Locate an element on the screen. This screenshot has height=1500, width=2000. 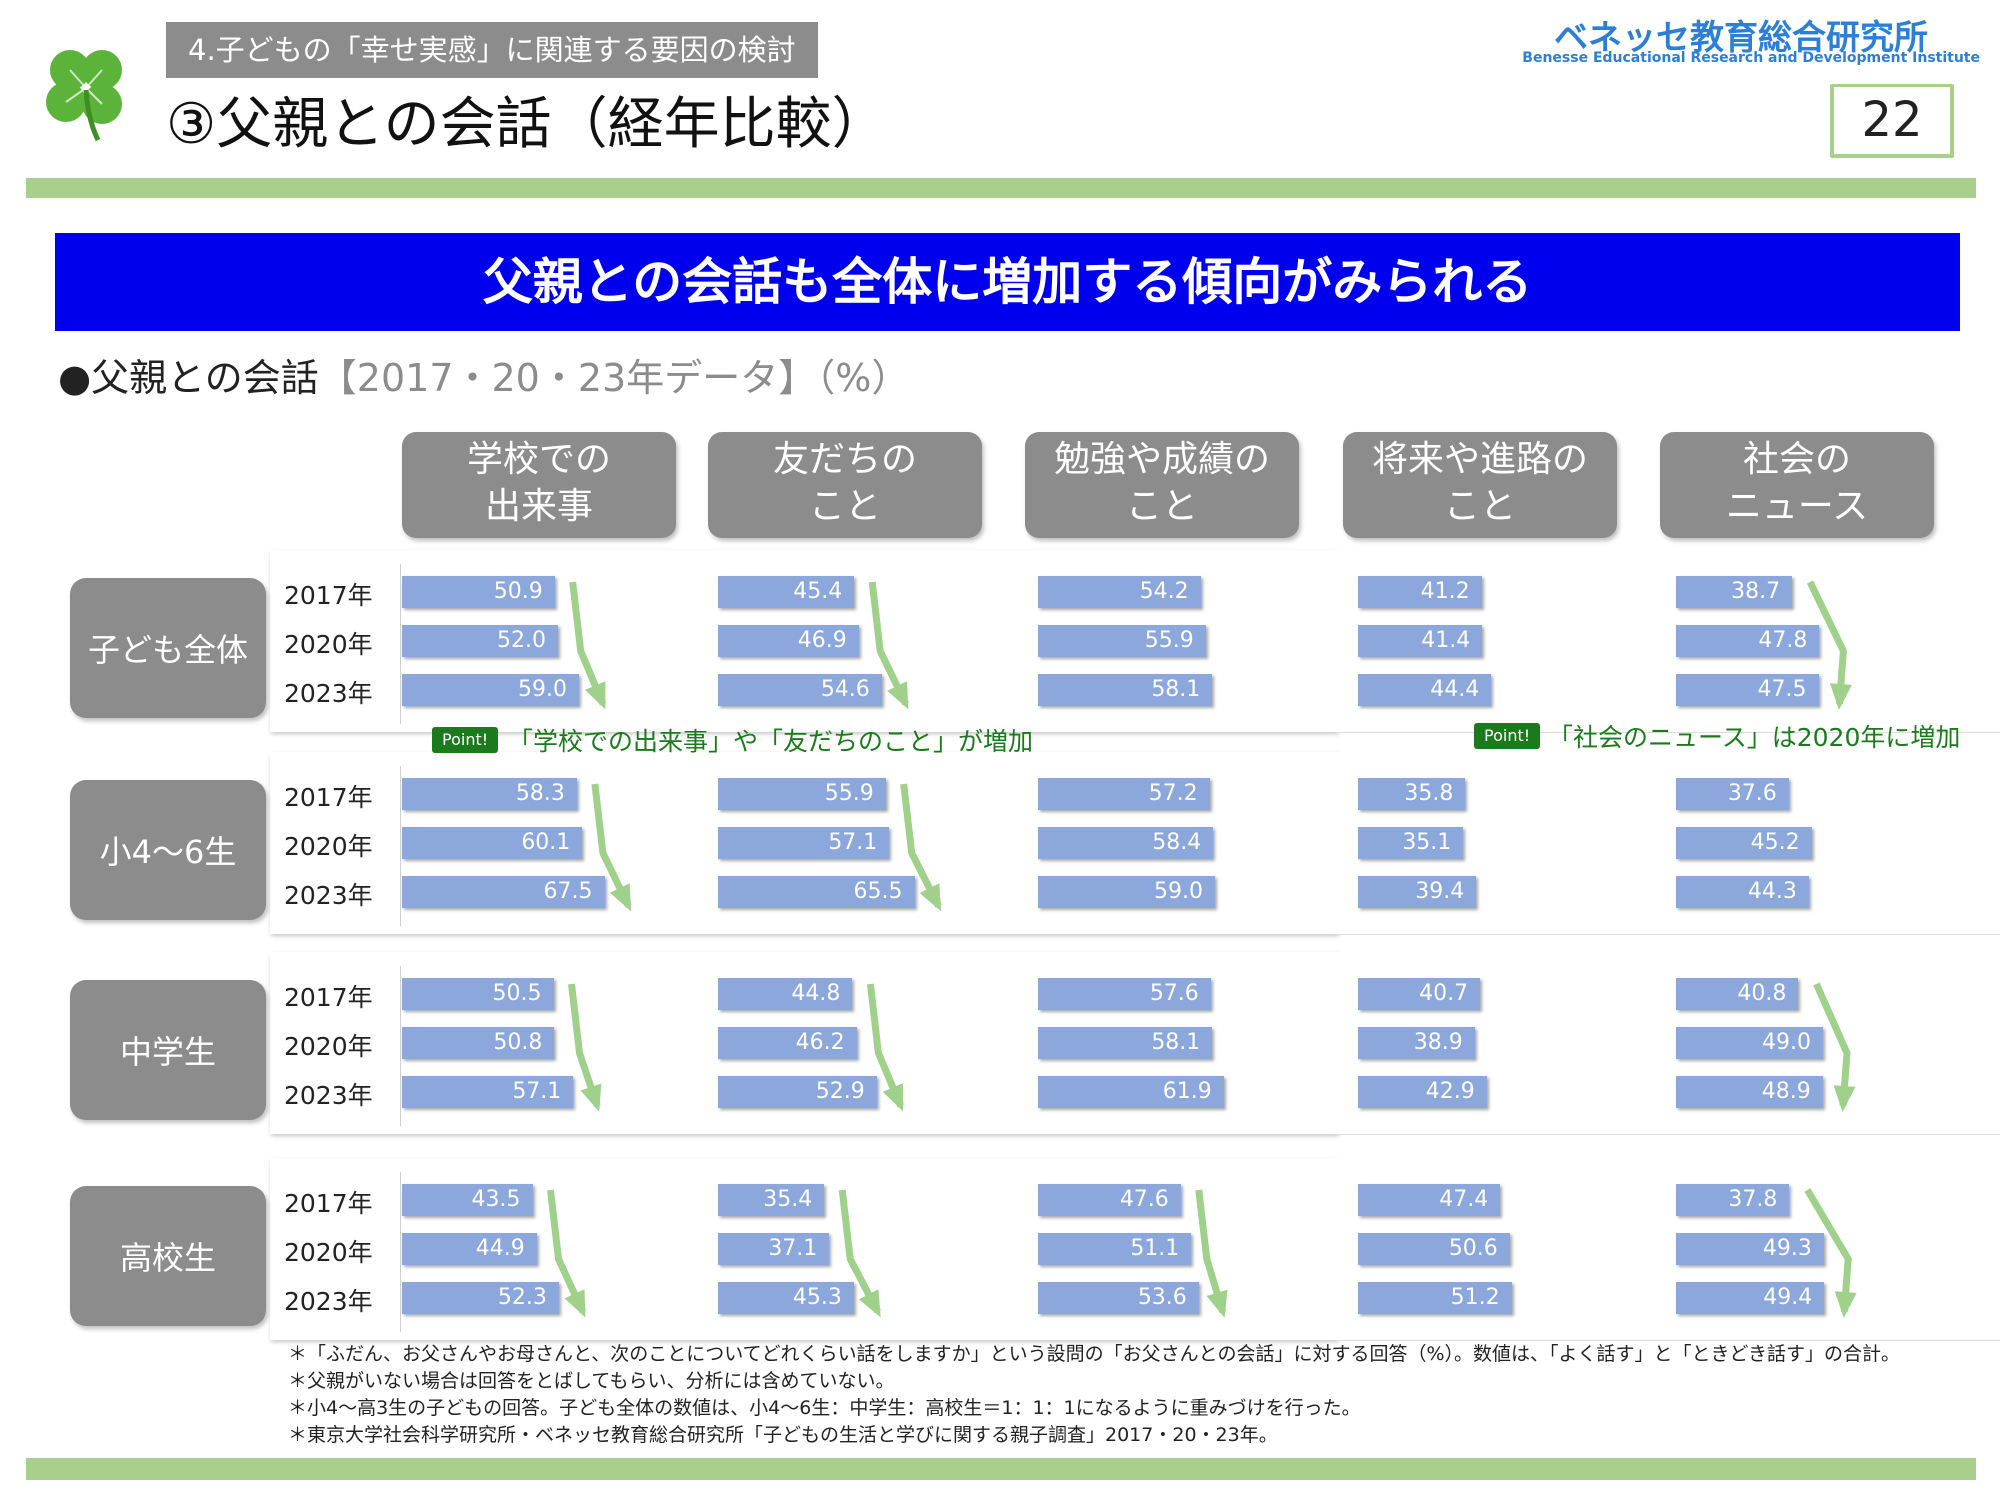
bar: 37.1 is located at coordinates (774, 1249).